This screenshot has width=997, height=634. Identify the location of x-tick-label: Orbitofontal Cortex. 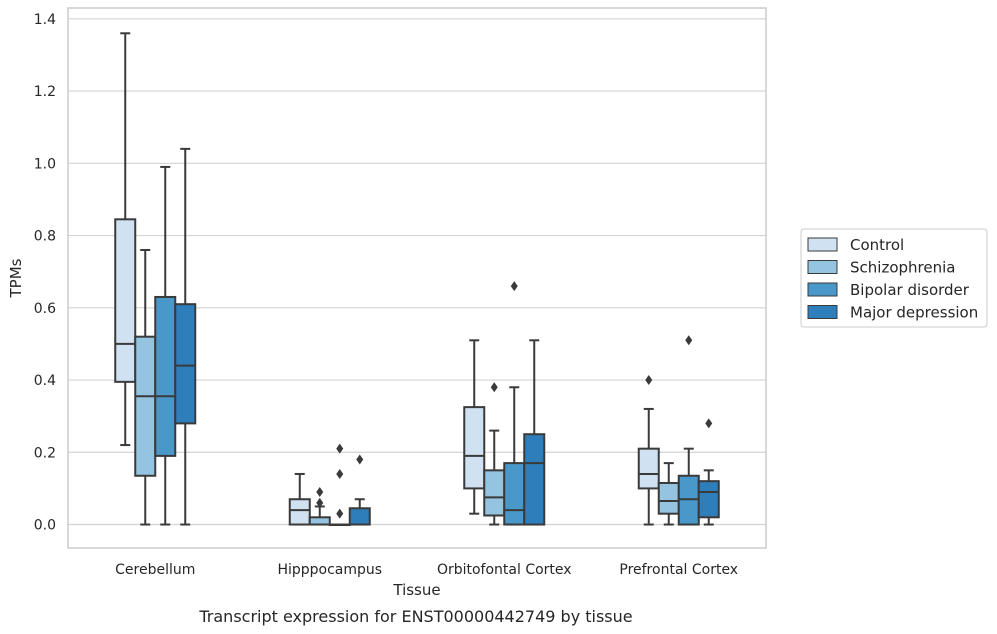
(504, 570).